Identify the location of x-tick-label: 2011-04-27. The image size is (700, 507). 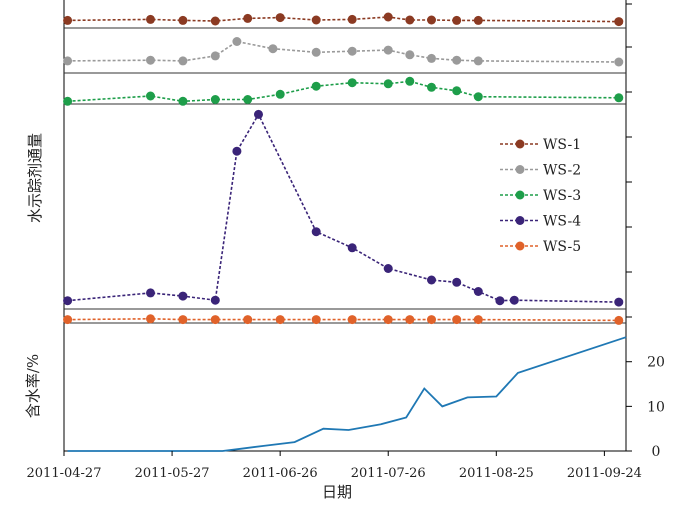
(64, 473).